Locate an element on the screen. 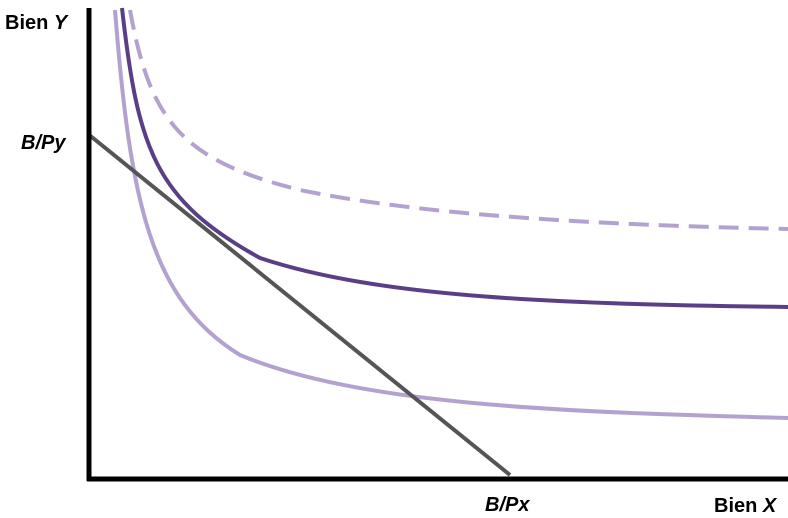 This screenshot has height=518, width=788. x-axis-label: Bien X is located at coordinates (746, 506).